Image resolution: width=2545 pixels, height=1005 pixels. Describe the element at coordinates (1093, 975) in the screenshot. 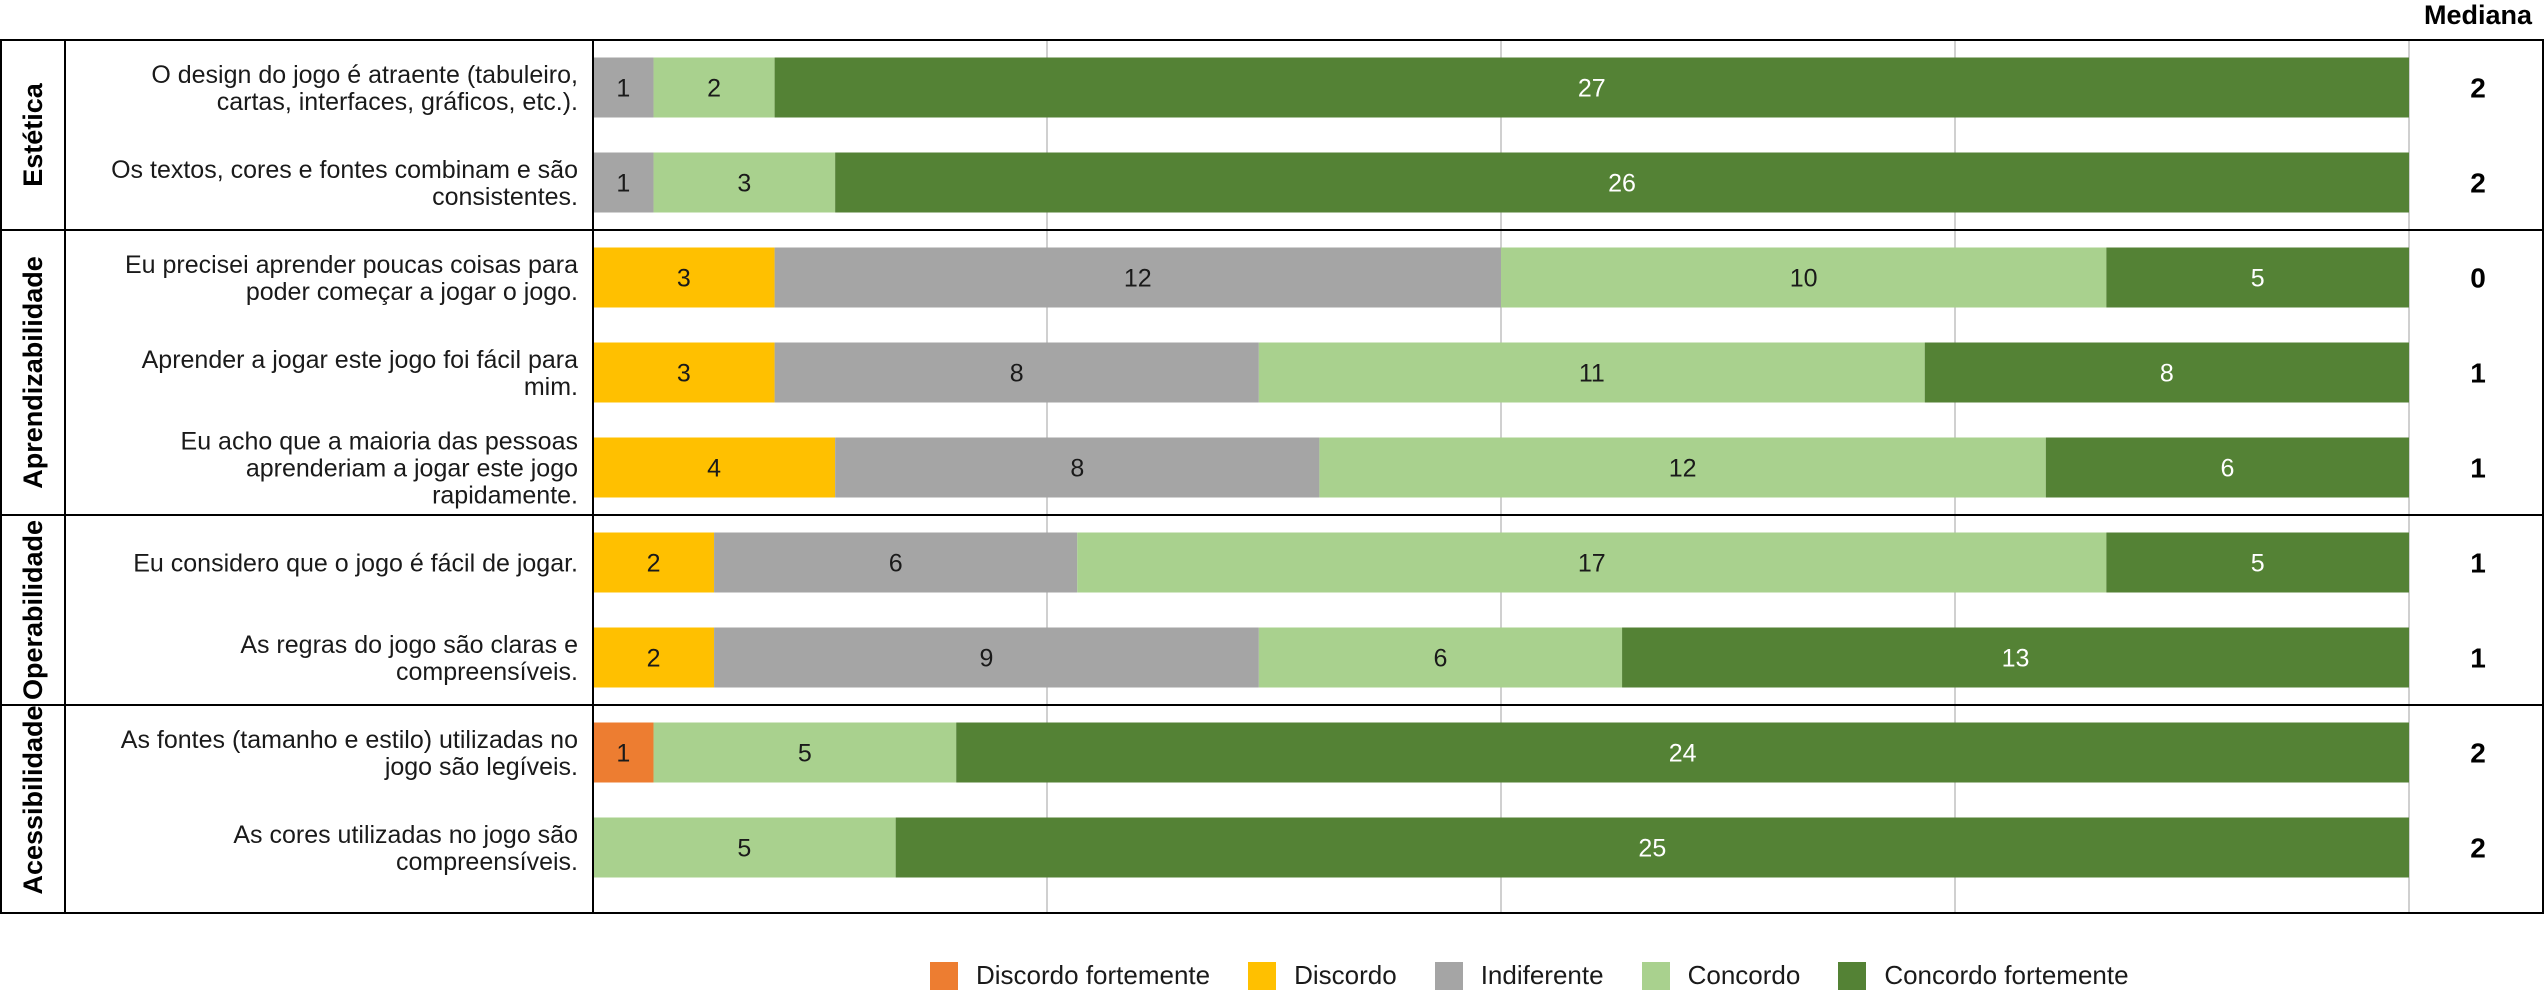

I see `legend-label: Discordo fortemente` at that location.